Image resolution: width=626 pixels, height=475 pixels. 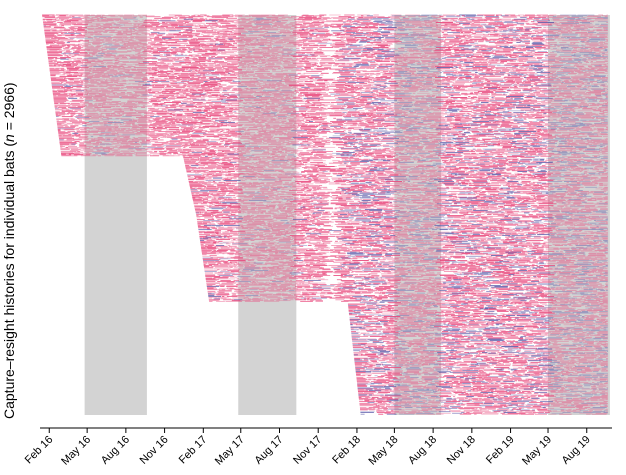 What do you see at coordinates (9, 138) in the screenshot?
I see `y-axis-label-n: n` at bounding box center [9, 138].